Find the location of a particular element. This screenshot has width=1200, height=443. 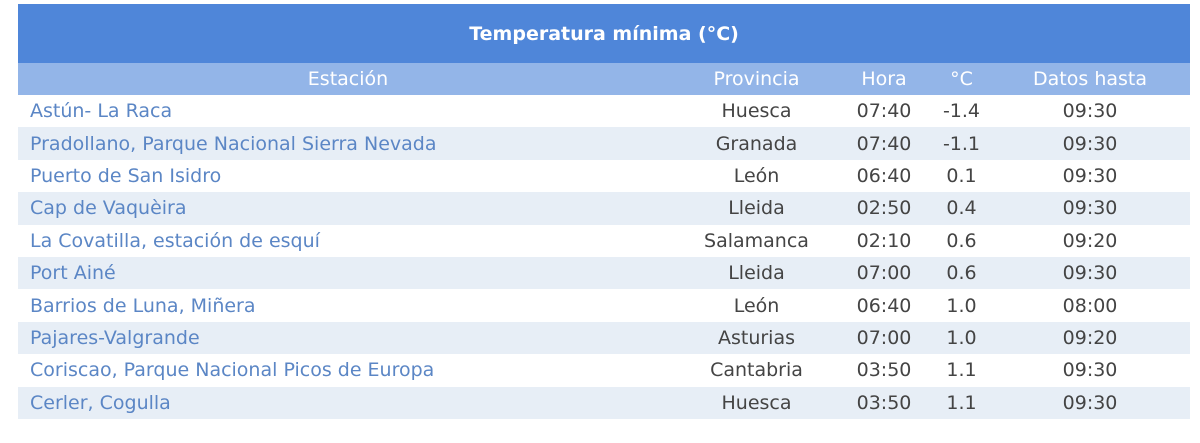

cell: Cantabria is located at coordinates (756, 370).